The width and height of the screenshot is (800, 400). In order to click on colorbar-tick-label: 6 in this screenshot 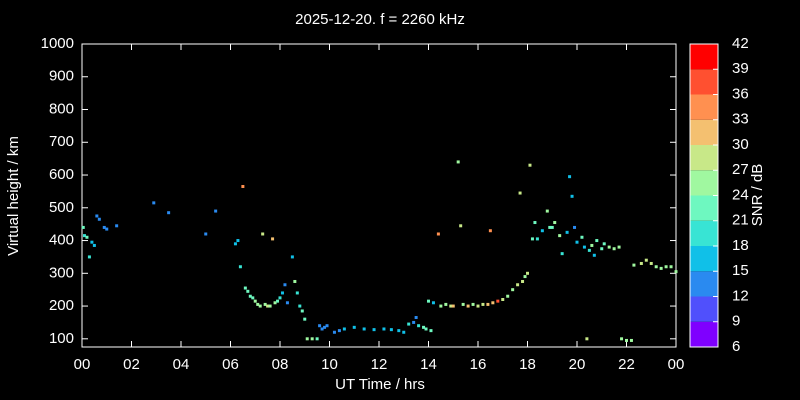, I will do `click(736, 346)`.